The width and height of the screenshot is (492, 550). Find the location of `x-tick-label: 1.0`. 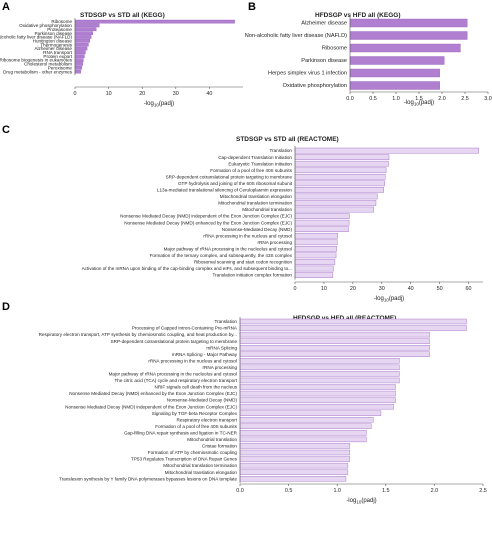

x-tick-label: 1.0 is located at coordinates (396, 99).